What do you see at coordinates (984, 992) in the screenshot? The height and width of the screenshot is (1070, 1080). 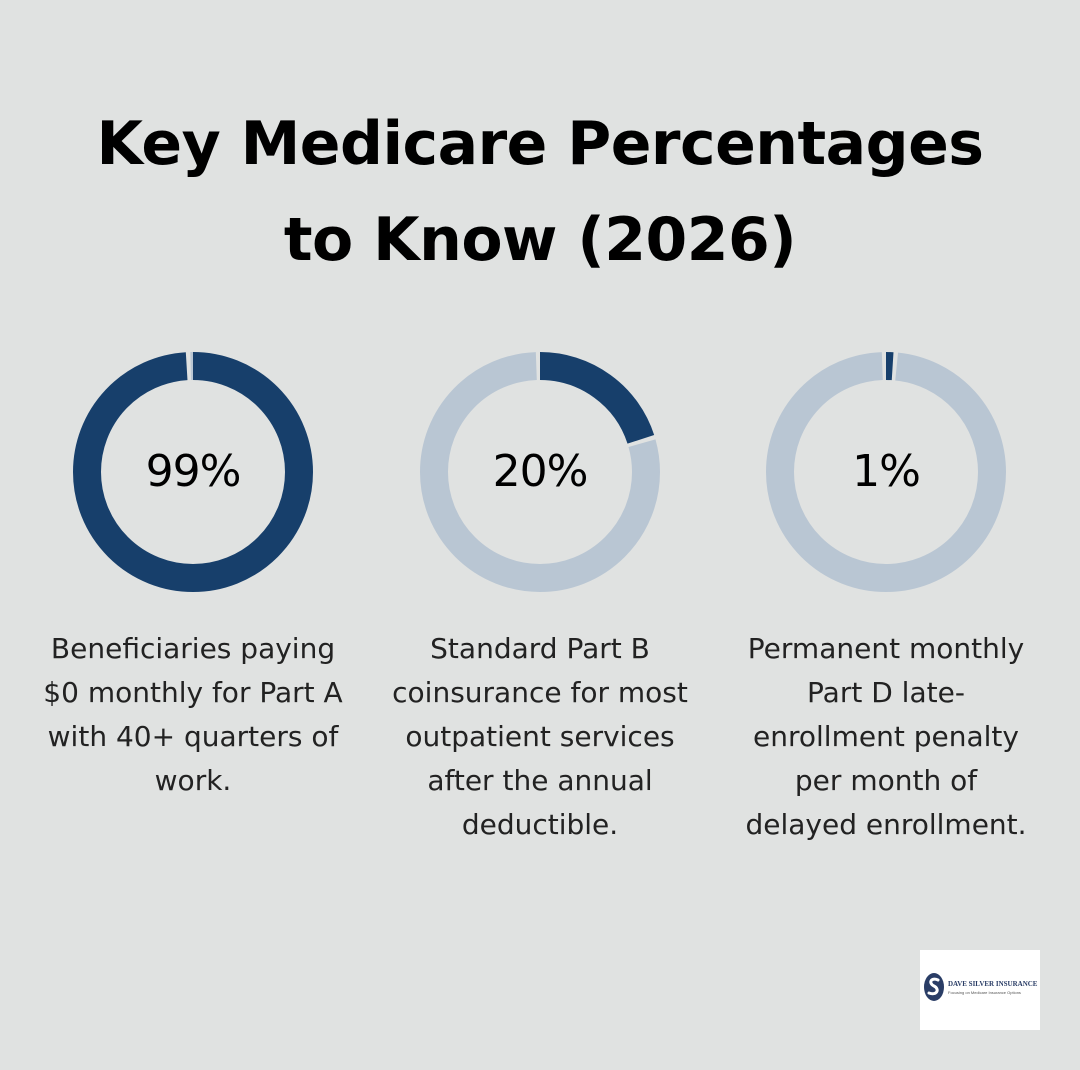 I see `logo-tagline: Focusing on Medicare Insurance Options` at bounding box center [984, 992].